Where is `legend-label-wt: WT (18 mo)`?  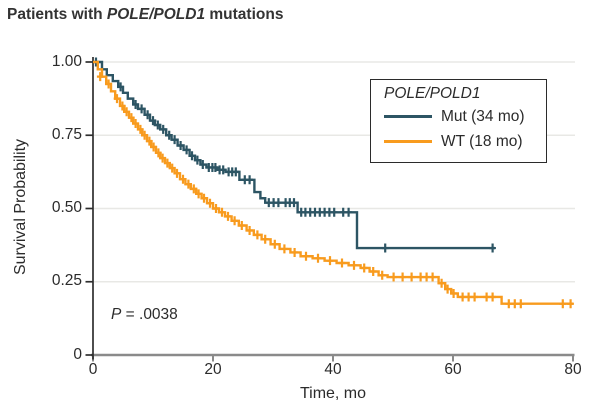 legend-label-wt: WT (18 mo) is located at coordinates (482, 141).